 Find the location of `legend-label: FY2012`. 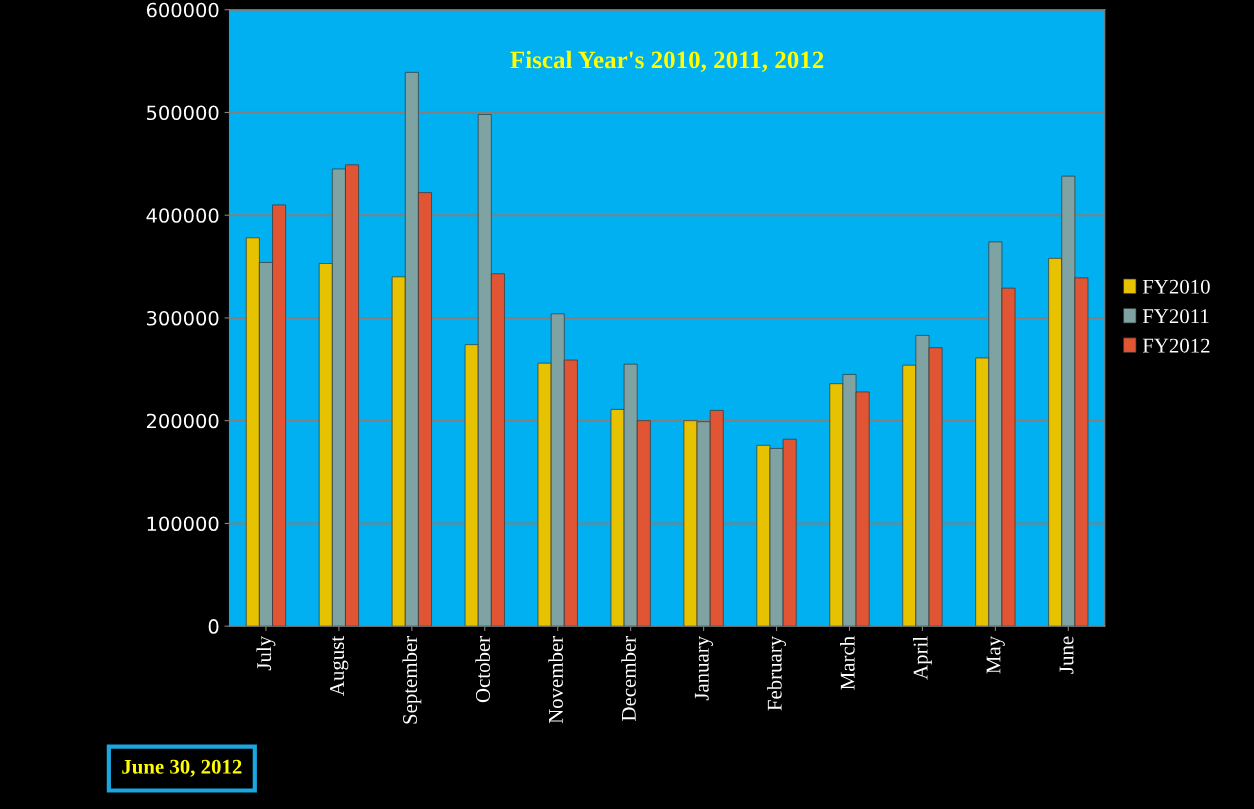

legend-label: FY2012 is located at coordinates (1176, 345).